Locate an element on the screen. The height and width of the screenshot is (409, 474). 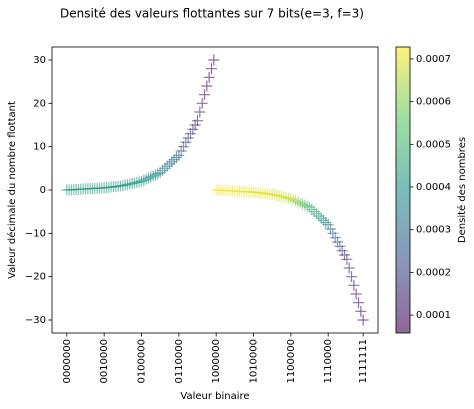
x-tick-label: 0010000 is located at coordinates (104, 361).